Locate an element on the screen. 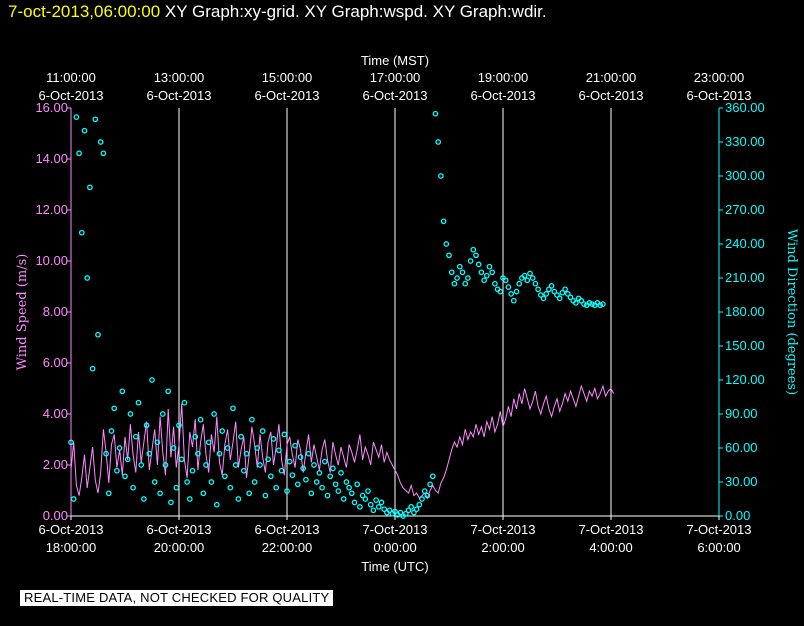 This screenshot has height=626, width=804. bottom-tick-time: 20:00:00 is located at coordinates (179, 547).